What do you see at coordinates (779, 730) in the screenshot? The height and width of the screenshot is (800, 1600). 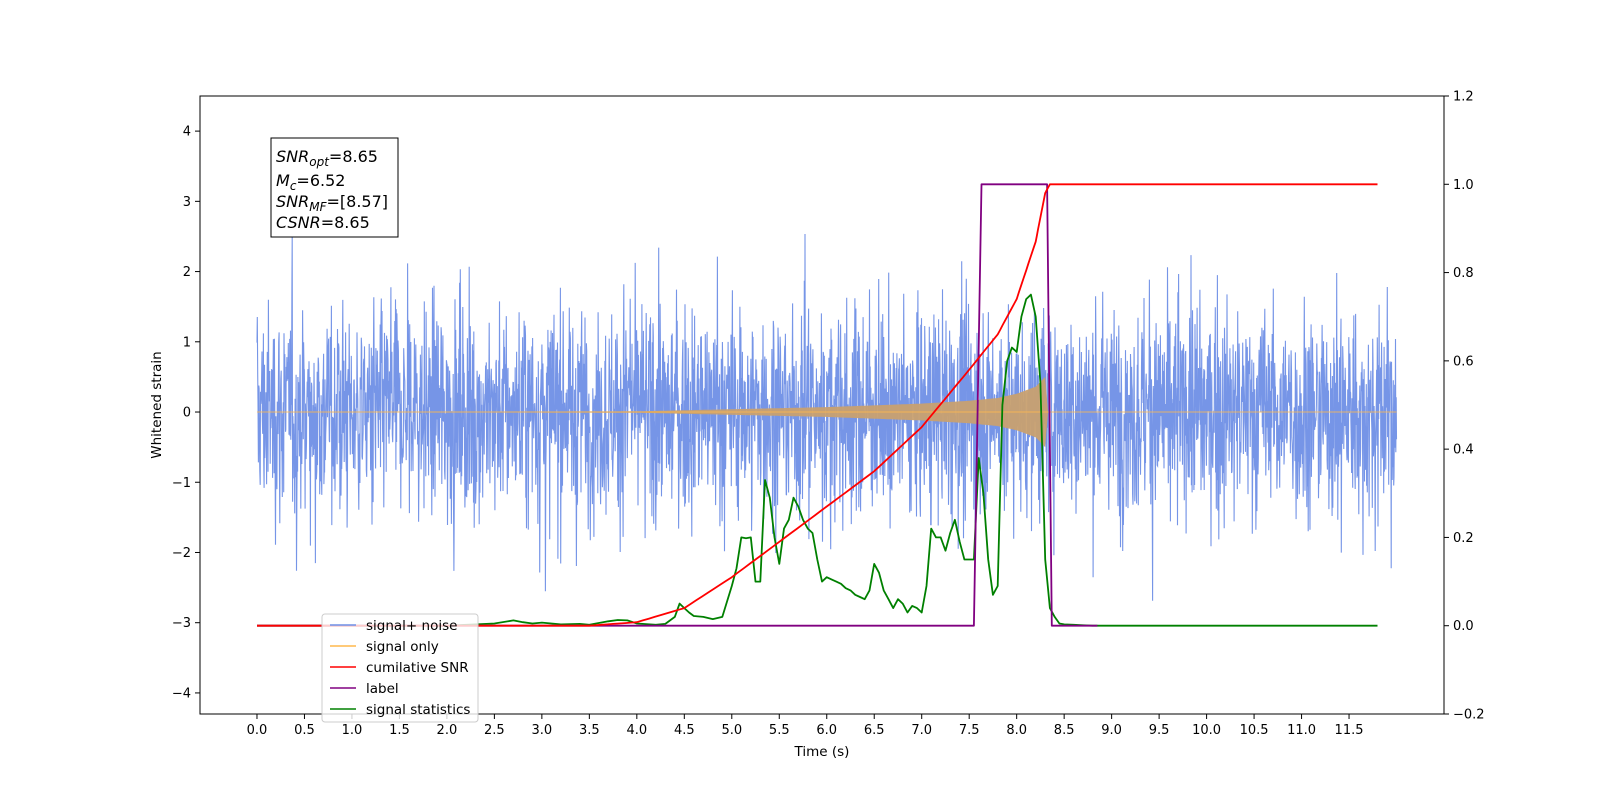 I see `x-tick-label: 5.5` at bounding box center [779, 730].